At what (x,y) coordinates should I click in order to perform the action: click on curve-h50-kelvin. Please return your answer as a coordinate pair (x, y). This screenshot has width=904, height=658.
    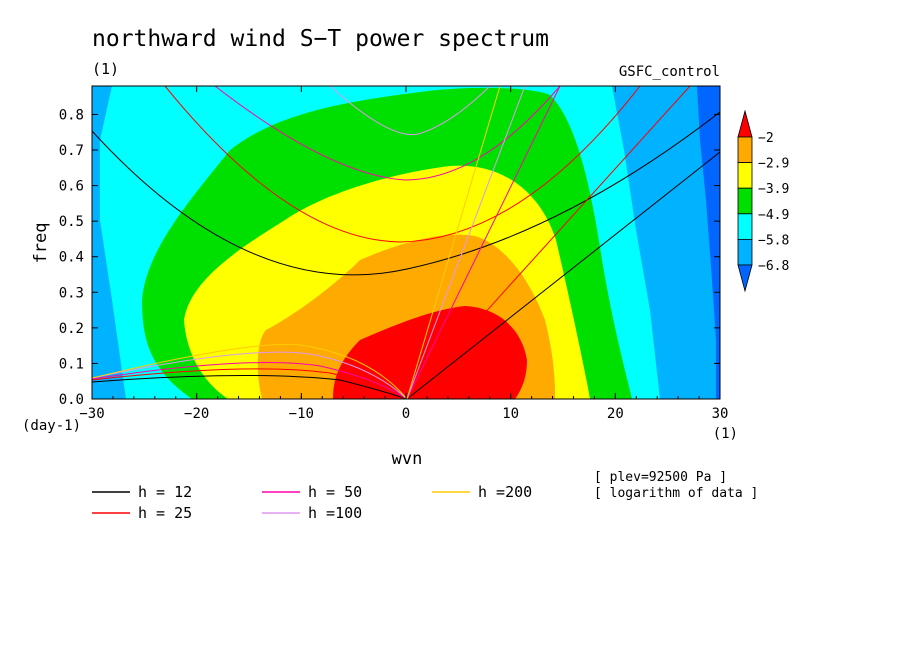
    Looking at the image, I should click on (483, 242).